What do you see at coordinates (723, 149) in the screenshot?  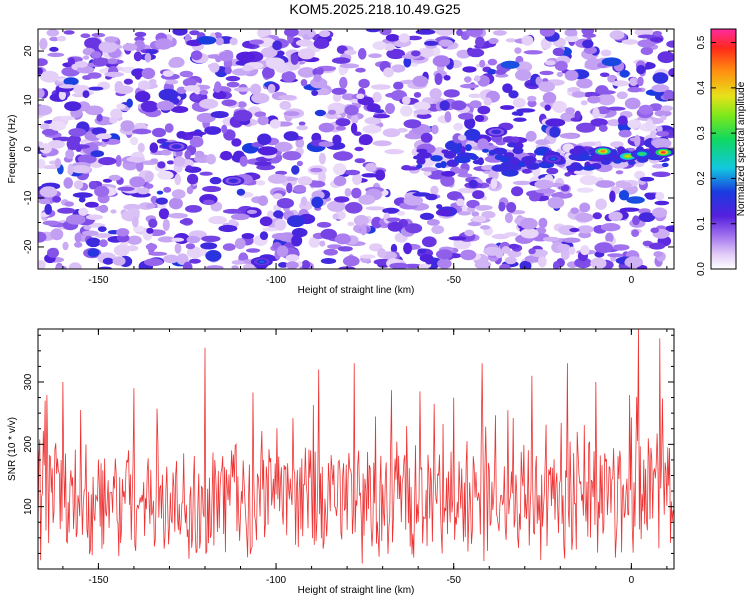 I see `colorbar-gradient` at bounding box center [723, 149].